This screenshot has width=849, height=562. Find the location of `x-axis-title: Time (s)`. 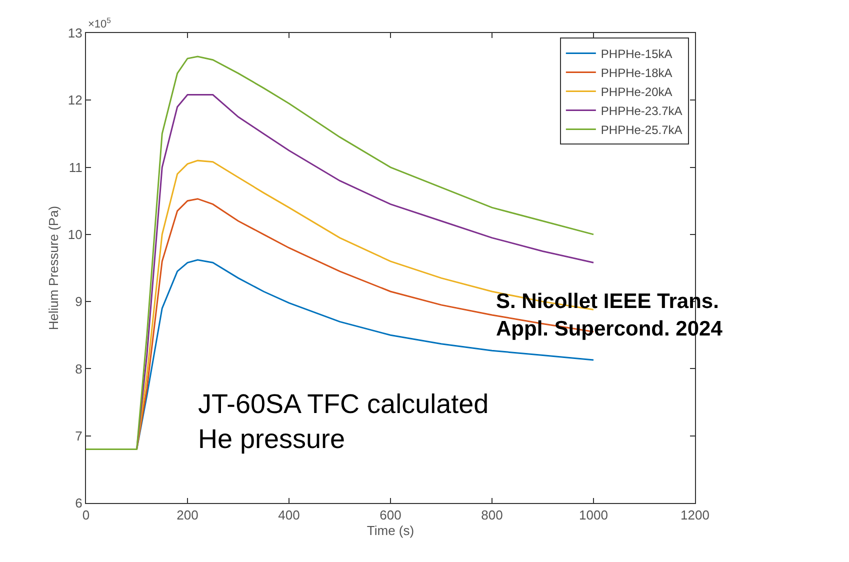

x-axis-title: Time (s) is located at coordinates (390, 530).